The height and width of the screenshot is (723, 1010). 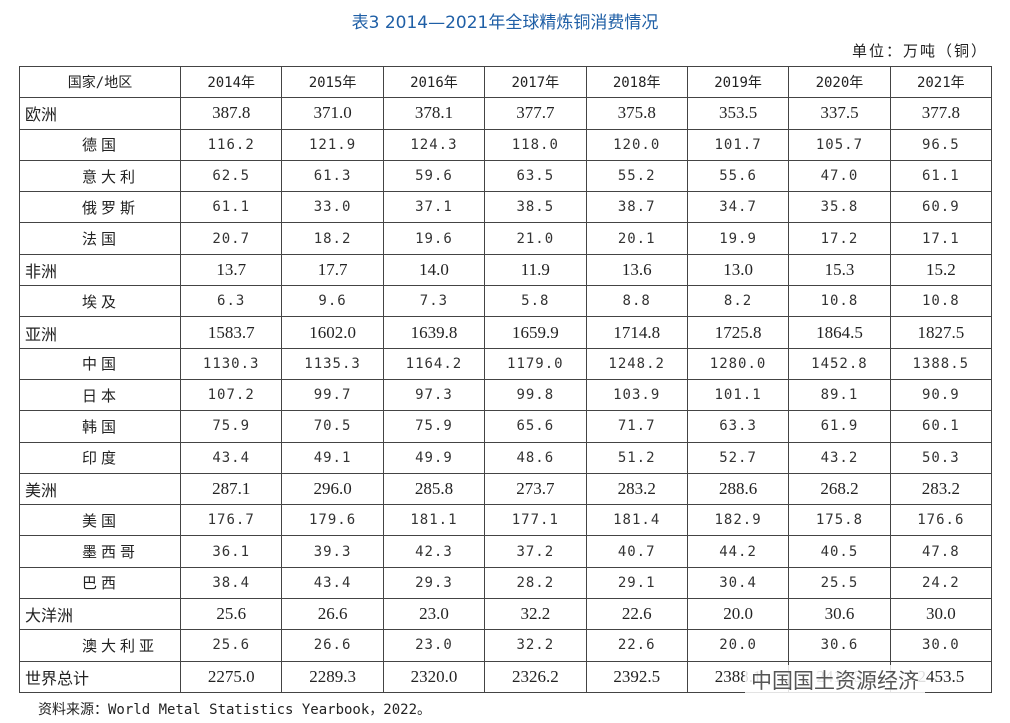 What do you see at coordinates (332, 645) in the screenshot?
I see `cell: 26.6` at bounding box center [332, 645].